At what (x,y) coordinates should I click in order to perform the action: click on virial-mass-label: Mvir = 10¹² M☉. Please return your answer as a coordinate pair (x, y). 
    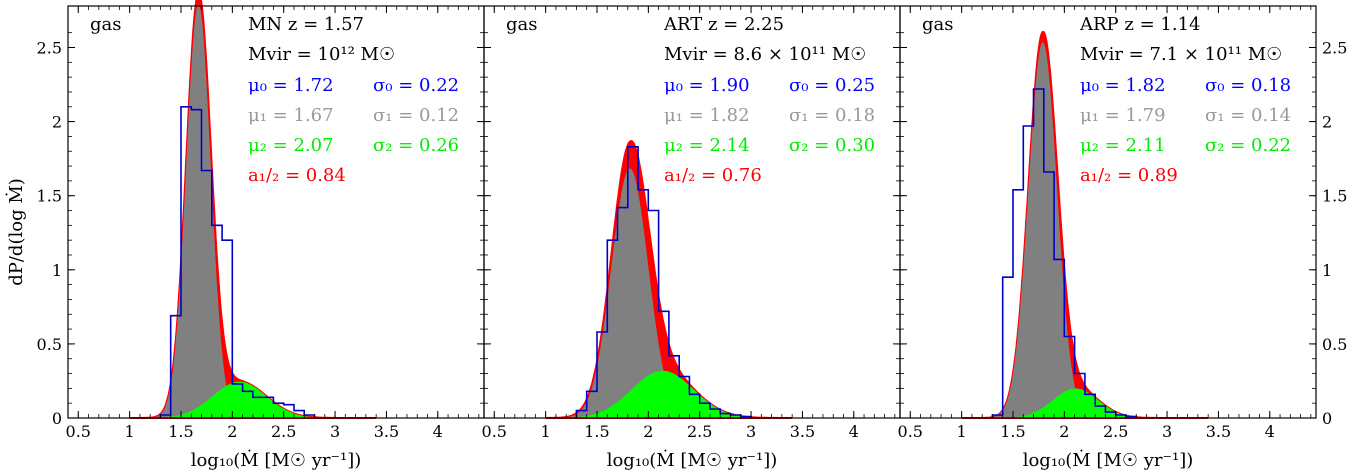
    Looking at the image, I should click on (321, 54).